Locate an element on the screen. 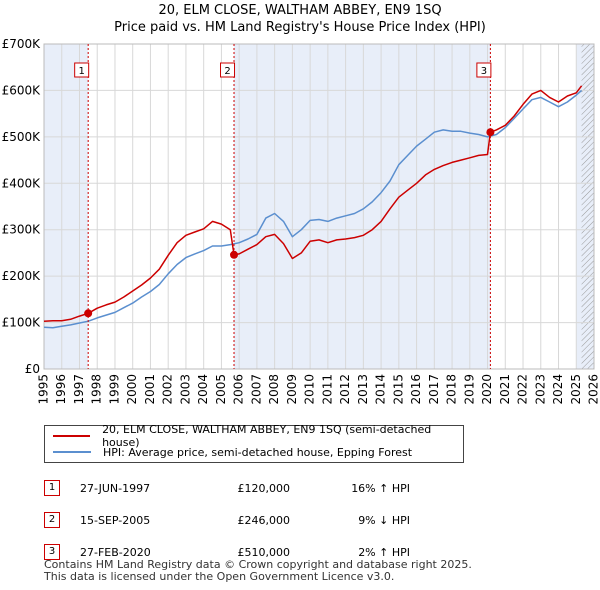 This screenshot has width=600, height=590. y-tick-label: £100K is located at coordinates (22, 323).